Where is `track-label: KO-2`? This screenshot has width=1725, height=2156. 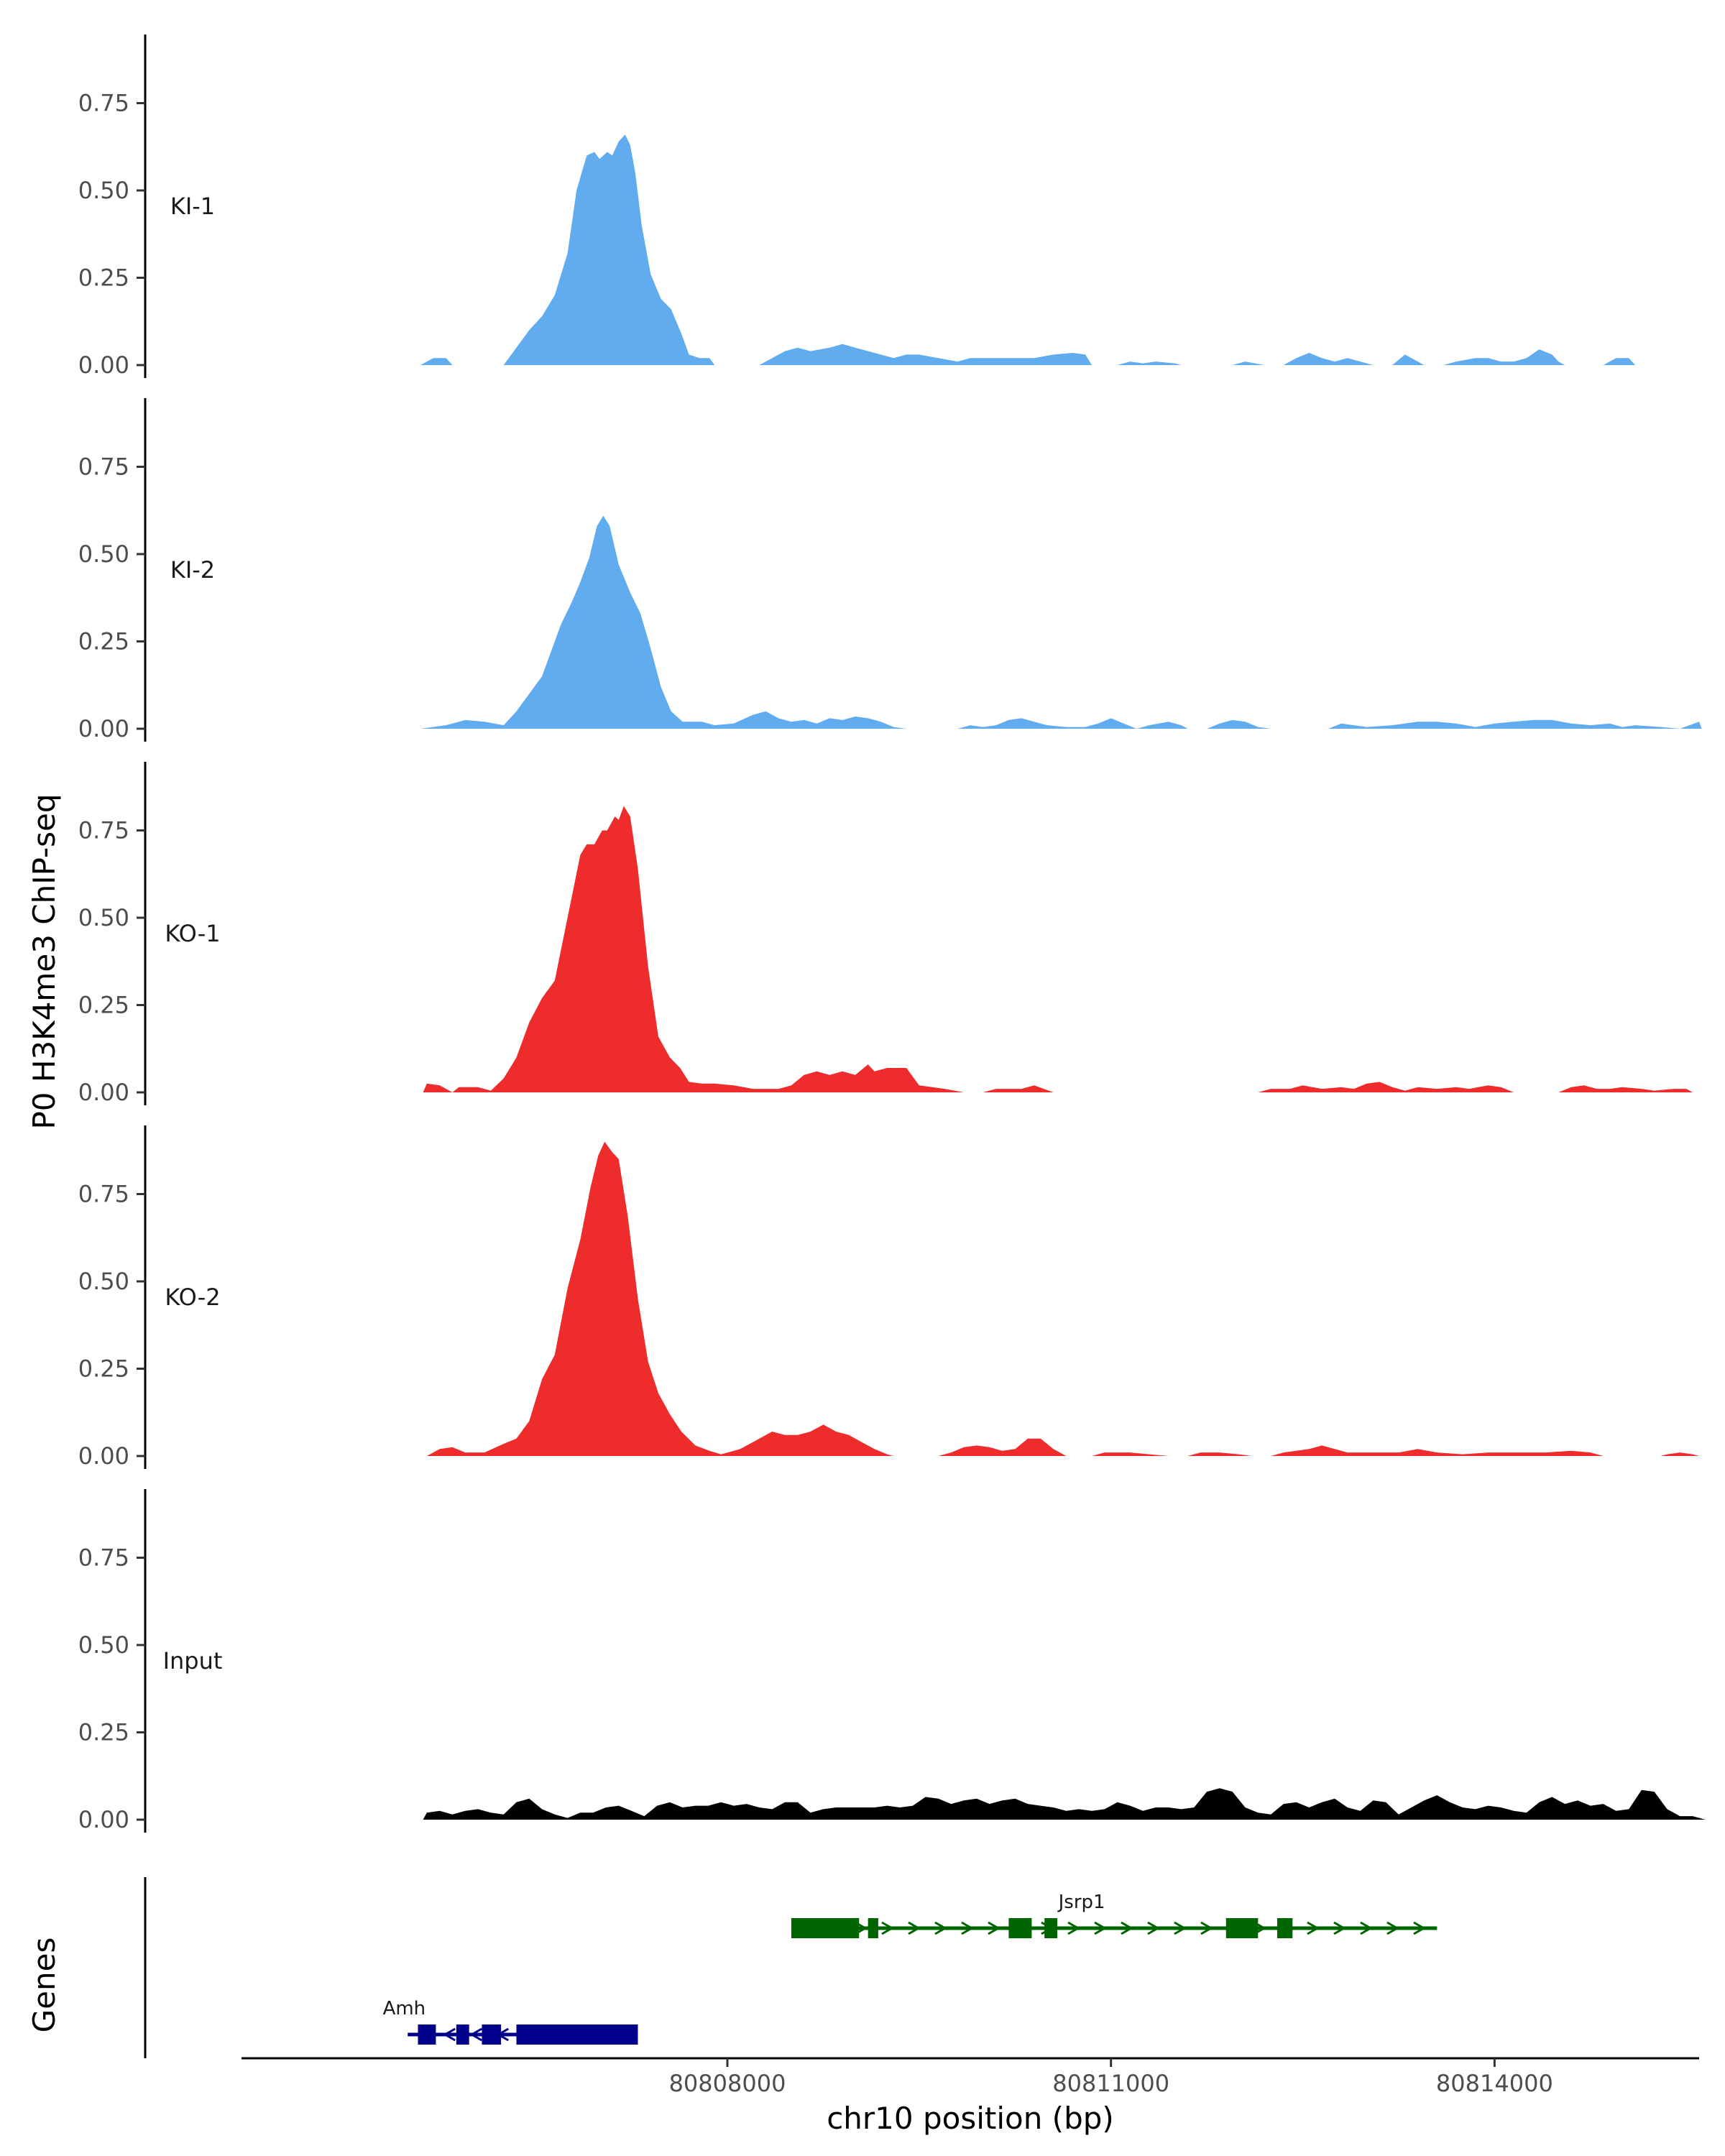
track-label: KO-2 is located at coordinates (192, 1297).